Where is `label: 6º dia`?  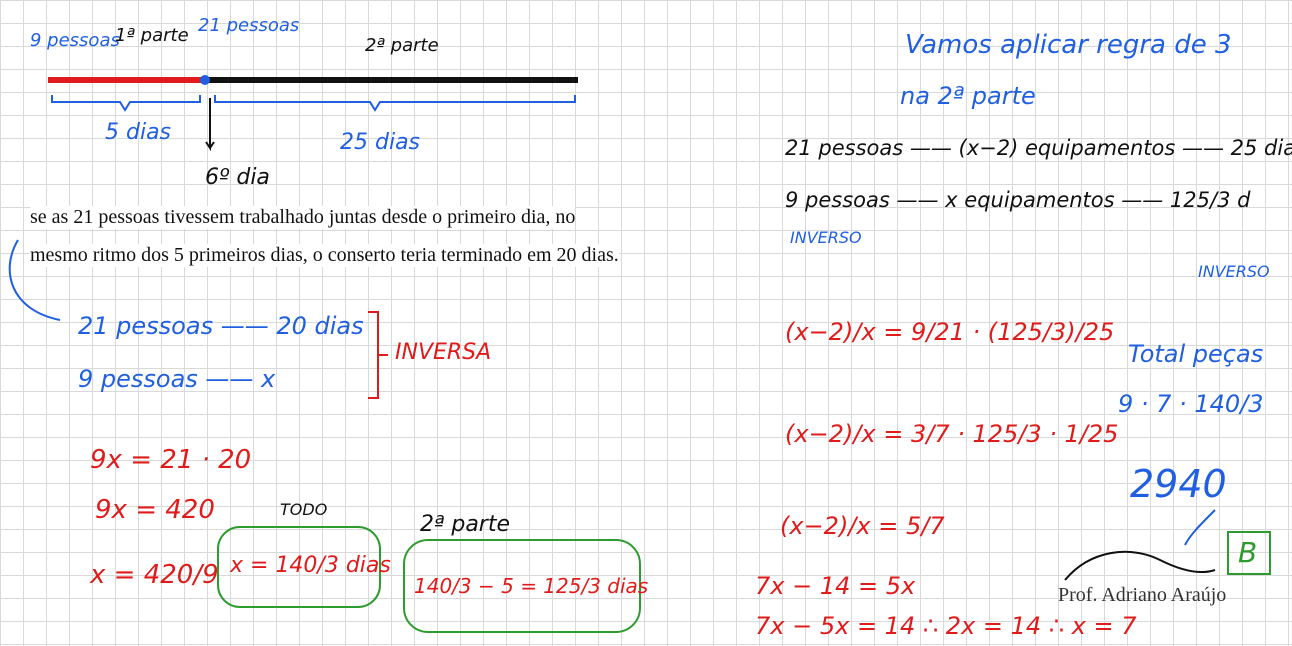
label: 6º dia is located at coordinates (237, 177).